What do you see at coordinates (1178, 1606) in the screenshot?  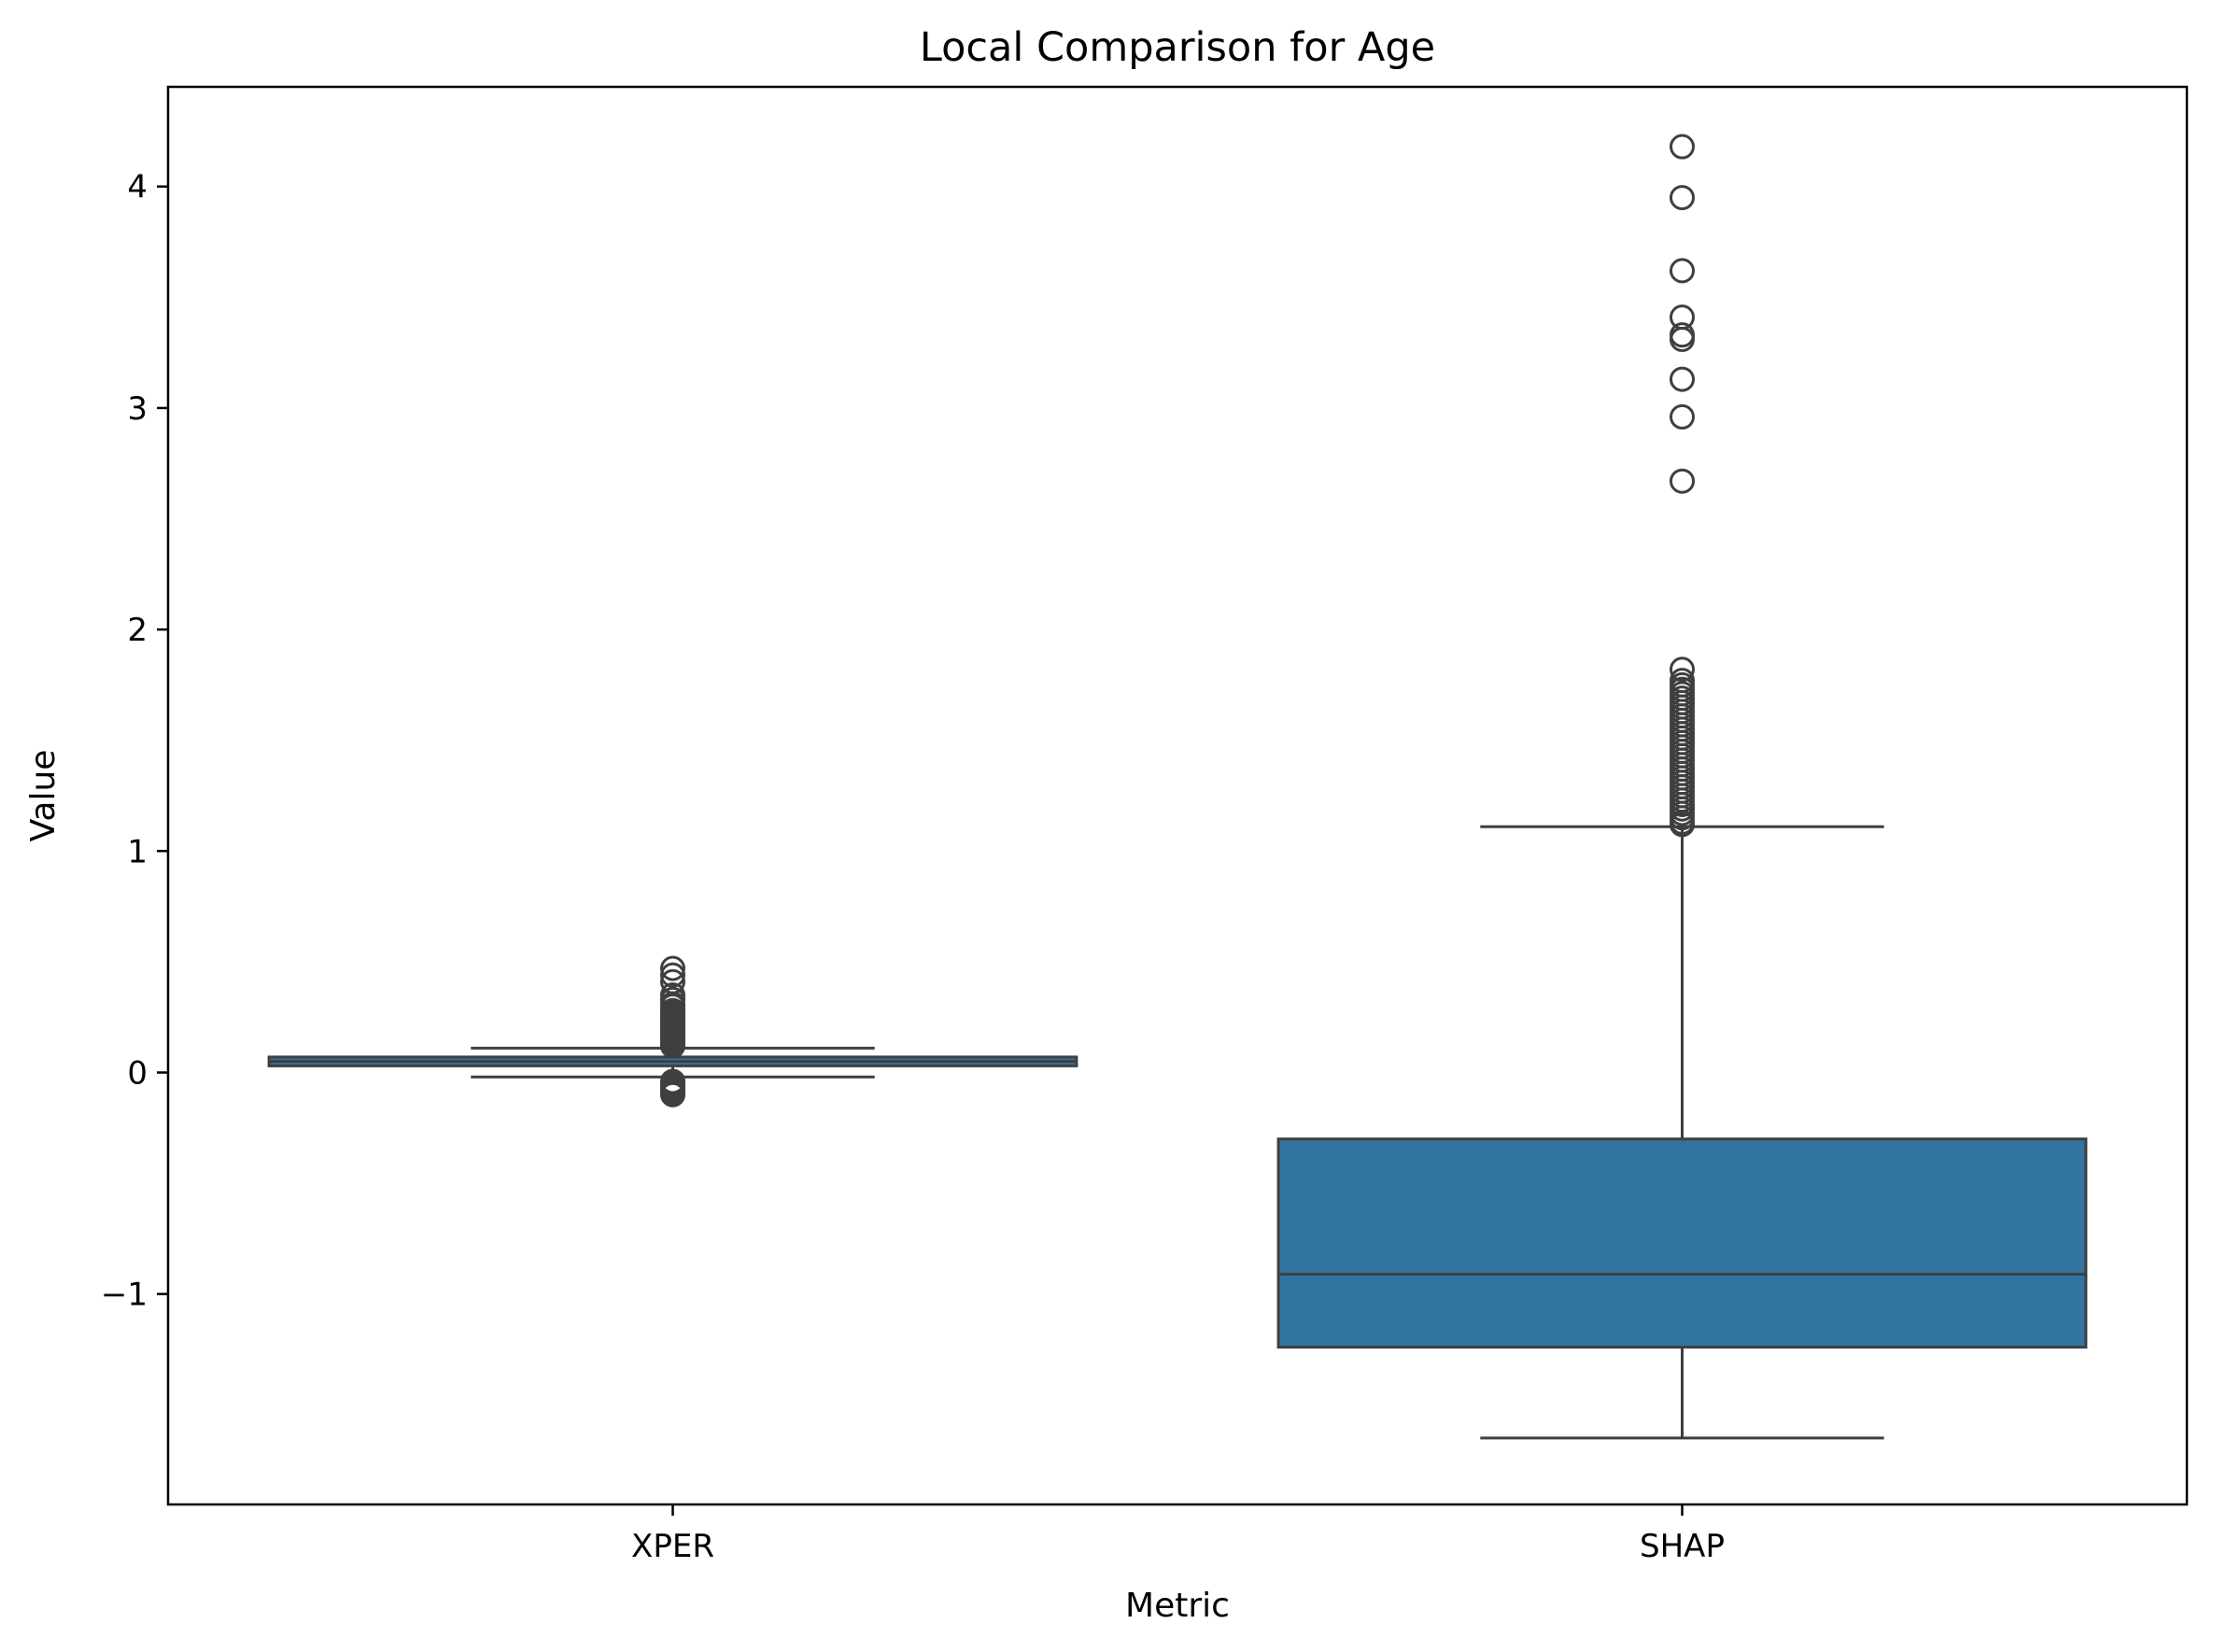 I see `x-axis-label: Metric` at bounding box center [1178, 1606].